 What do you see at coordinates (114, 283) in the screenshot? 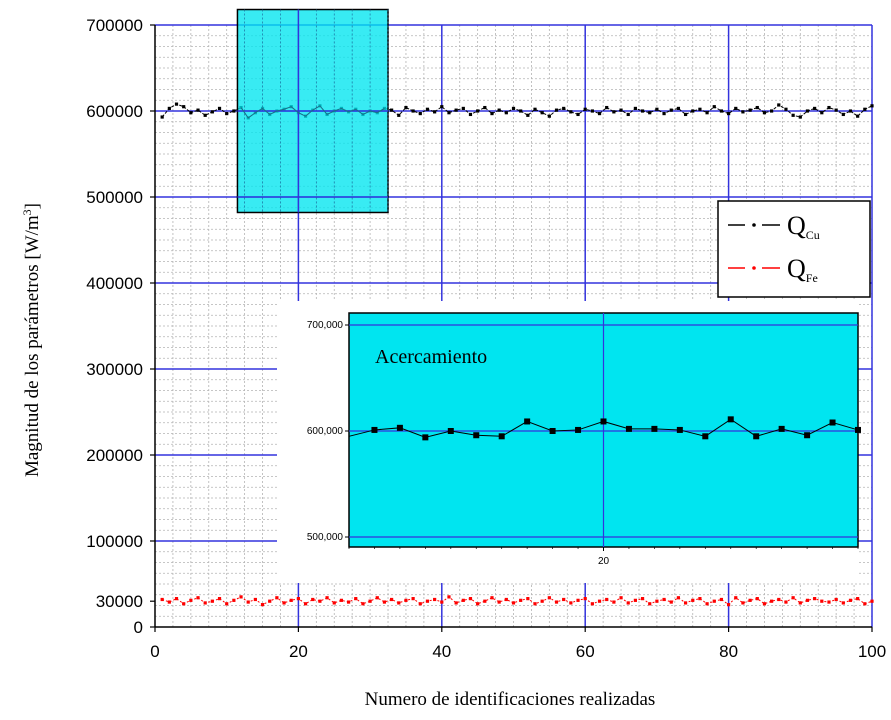
I see `y-tick-label: 400000` at bounding box center [114, 283].